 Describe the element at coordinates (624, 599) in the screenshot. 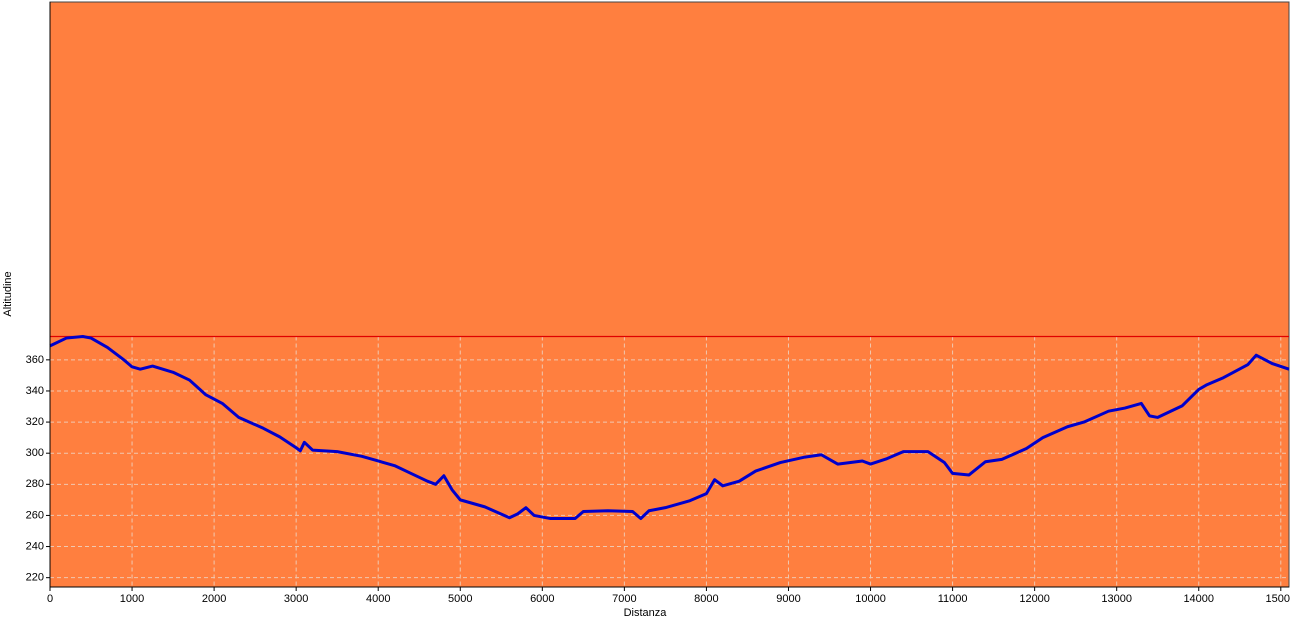

I see `x-tick-label: 7000` at that location.